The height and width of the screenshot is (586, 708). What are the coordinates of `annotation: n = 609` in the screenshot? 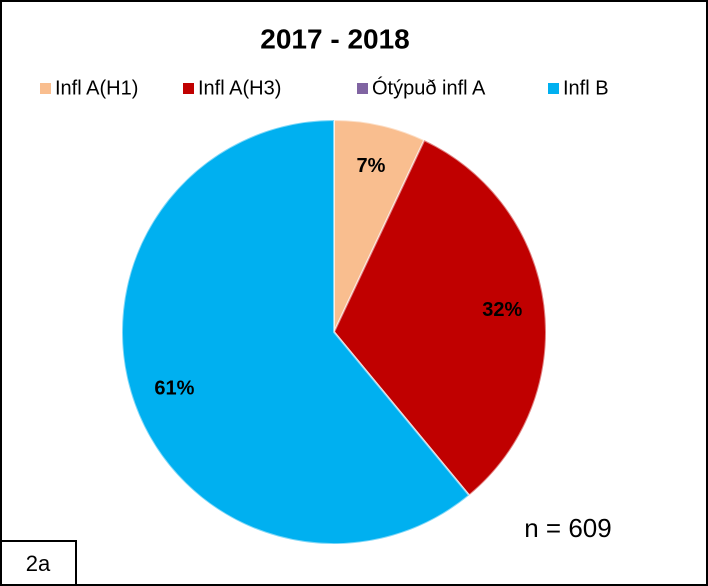 It's located at (567, 528).